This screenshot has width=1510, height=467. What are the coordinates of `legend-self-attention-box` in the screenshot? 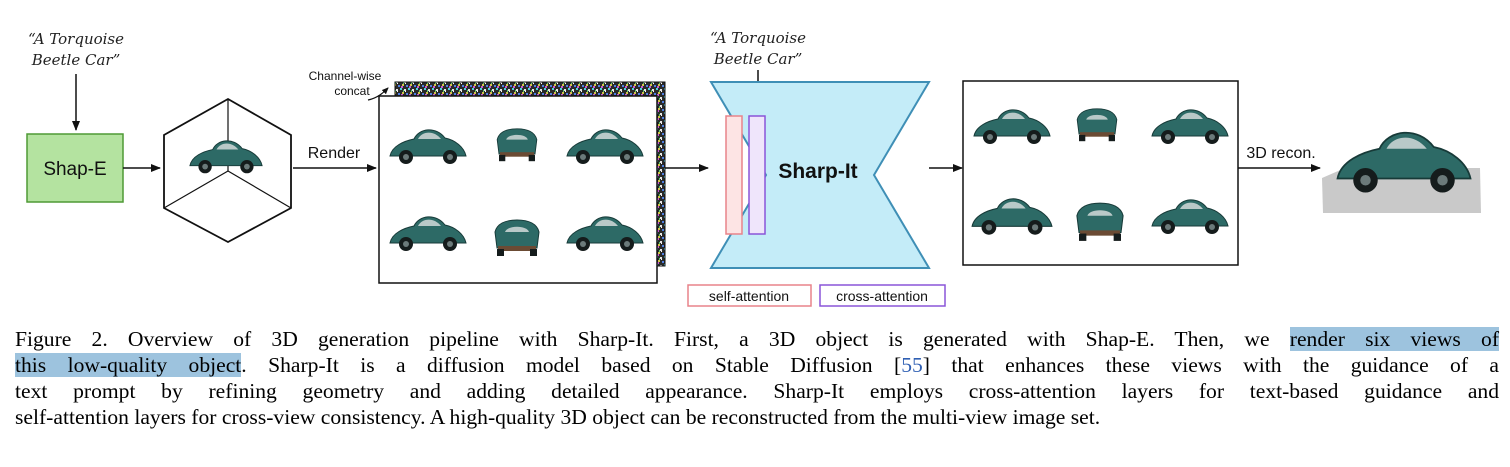 It's located at (749, 295).